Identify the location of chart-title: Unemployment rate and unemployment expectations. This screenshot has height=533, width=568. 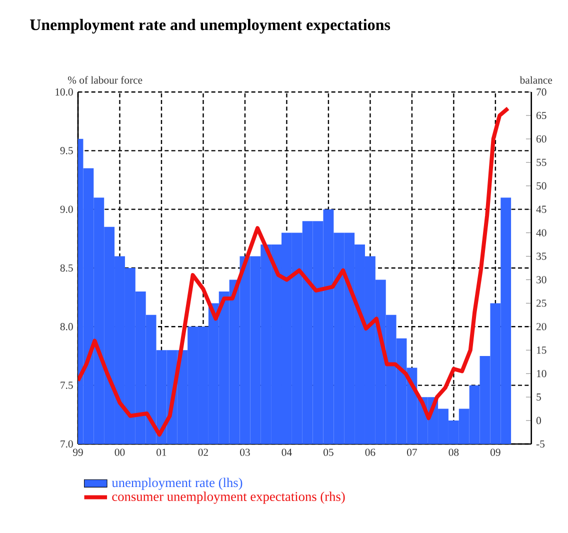
(210, 26).